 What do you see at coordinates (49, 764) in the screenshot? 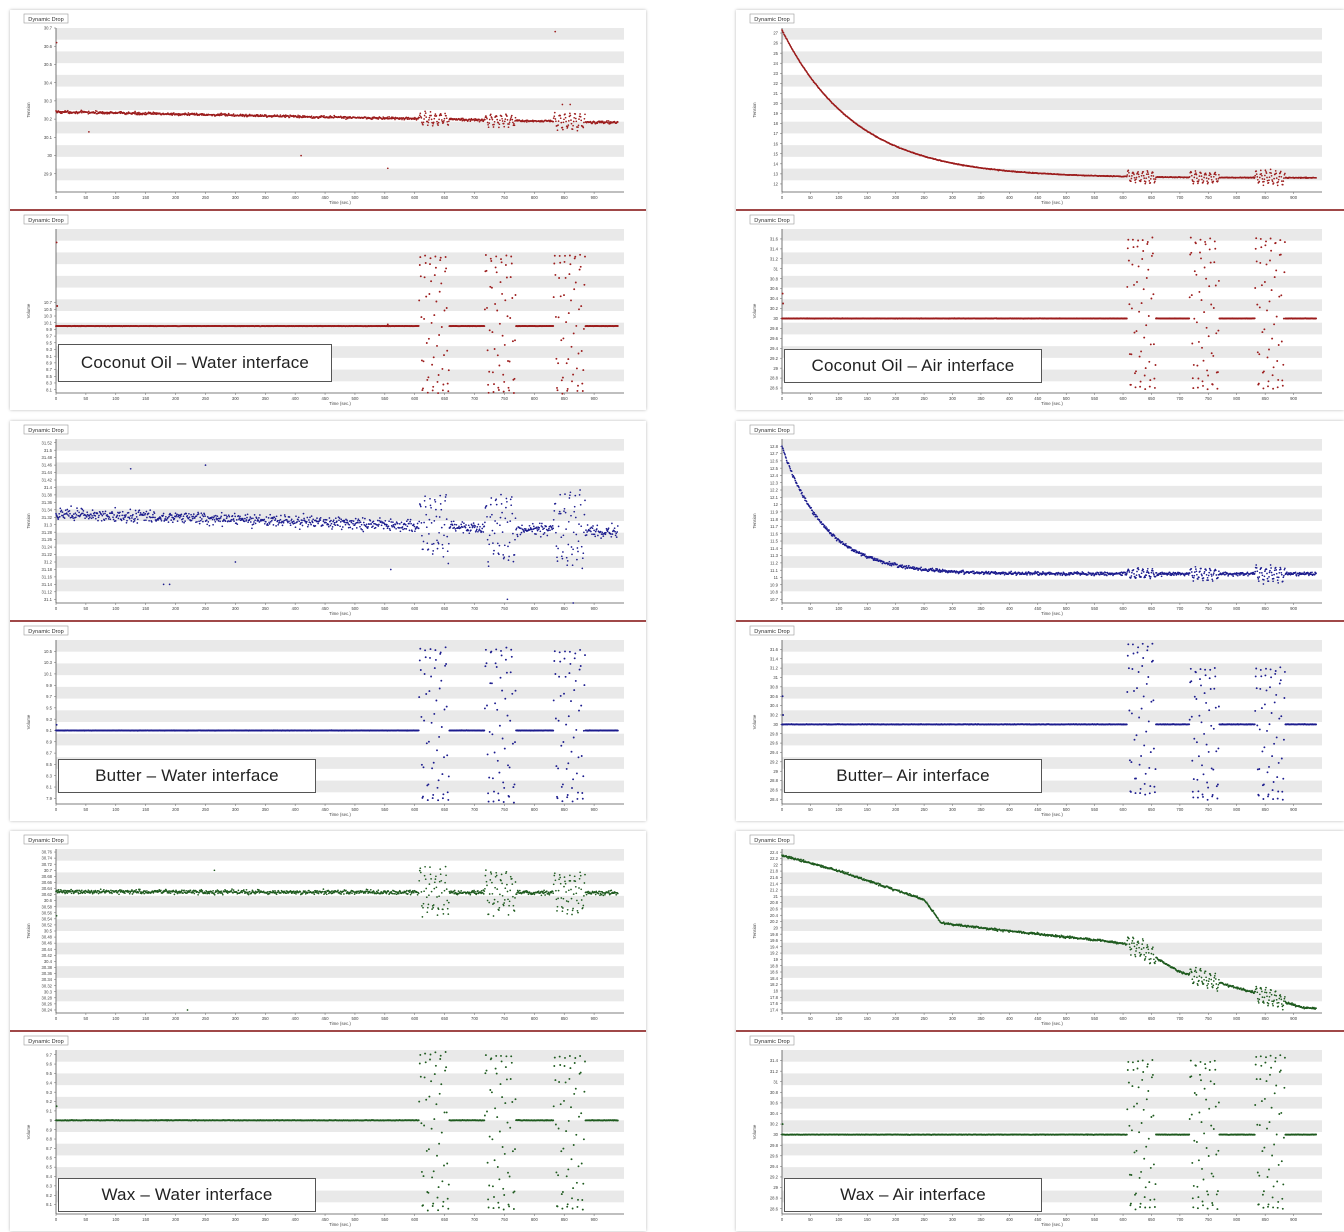
I see `y-tick-label: 8.5` at bounding box center [49, 764].